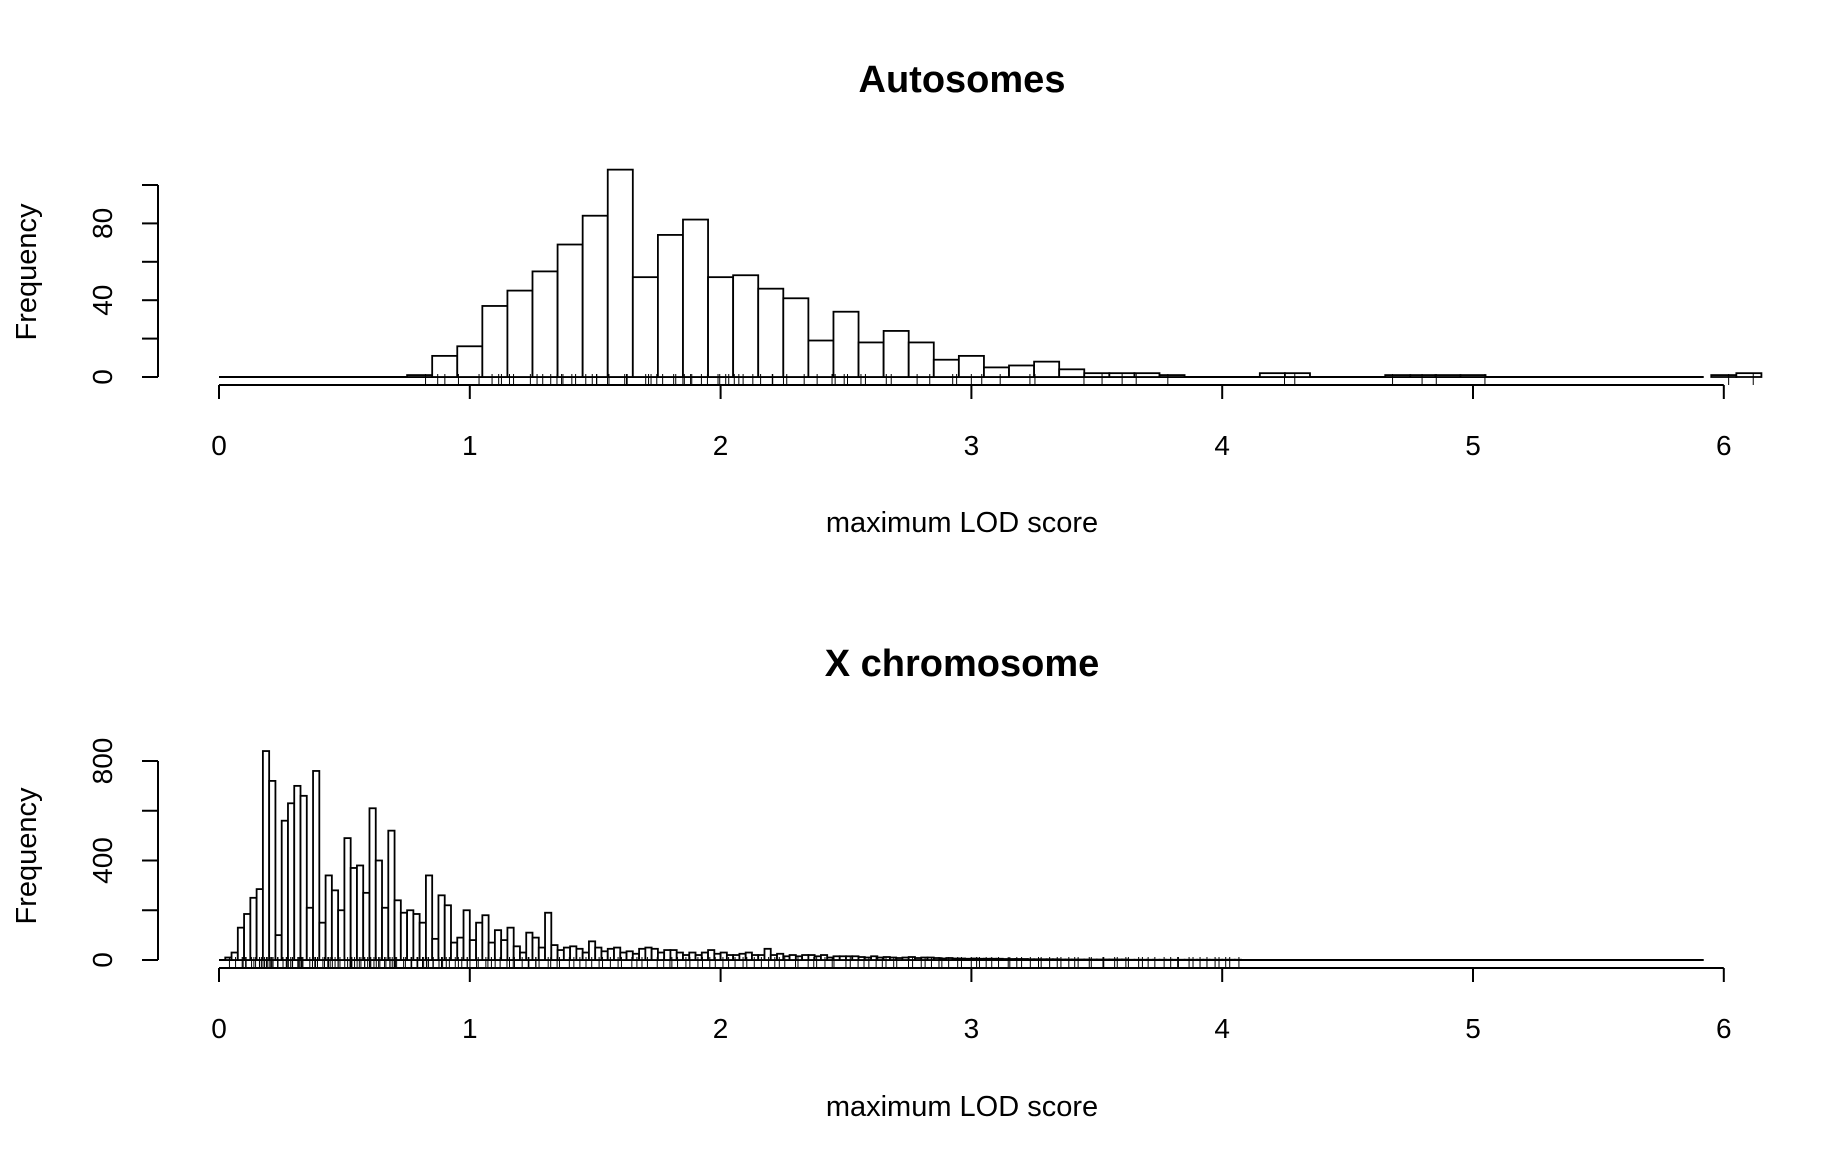 This screenshot has width=1824, height=1152. Describe the element at coordinates (102, 761) in the screenshot. I see `y-tick-label: 800` at that location.